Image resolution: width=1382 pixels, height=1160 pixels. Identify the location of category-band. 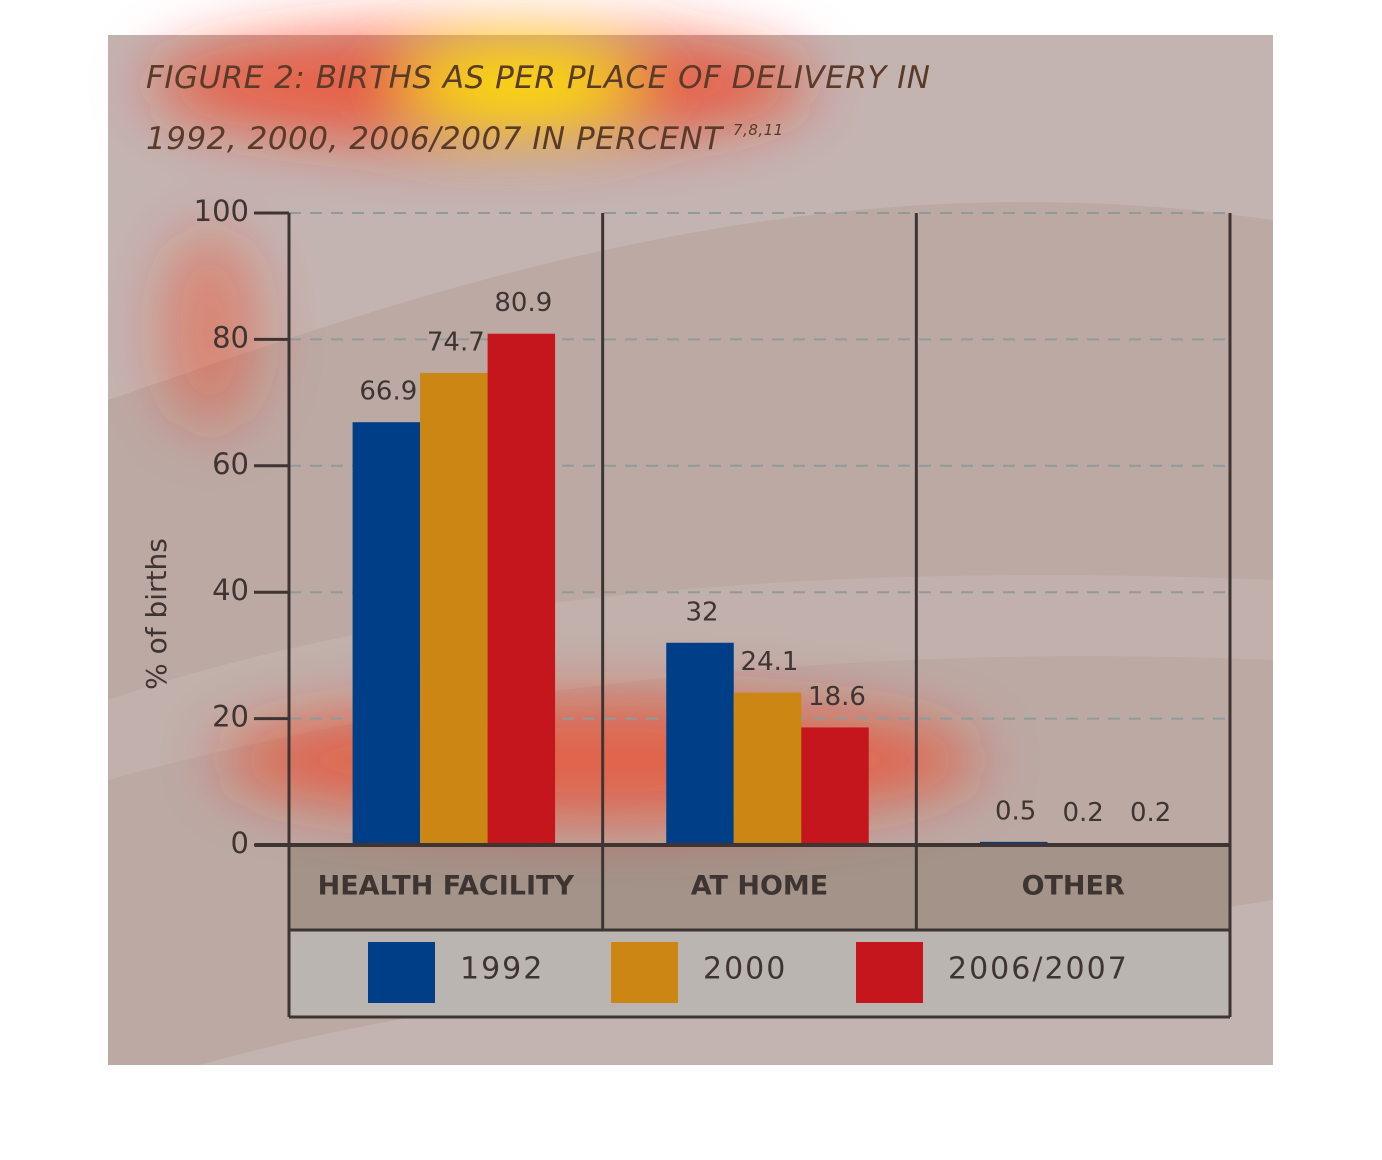
(759, 887).